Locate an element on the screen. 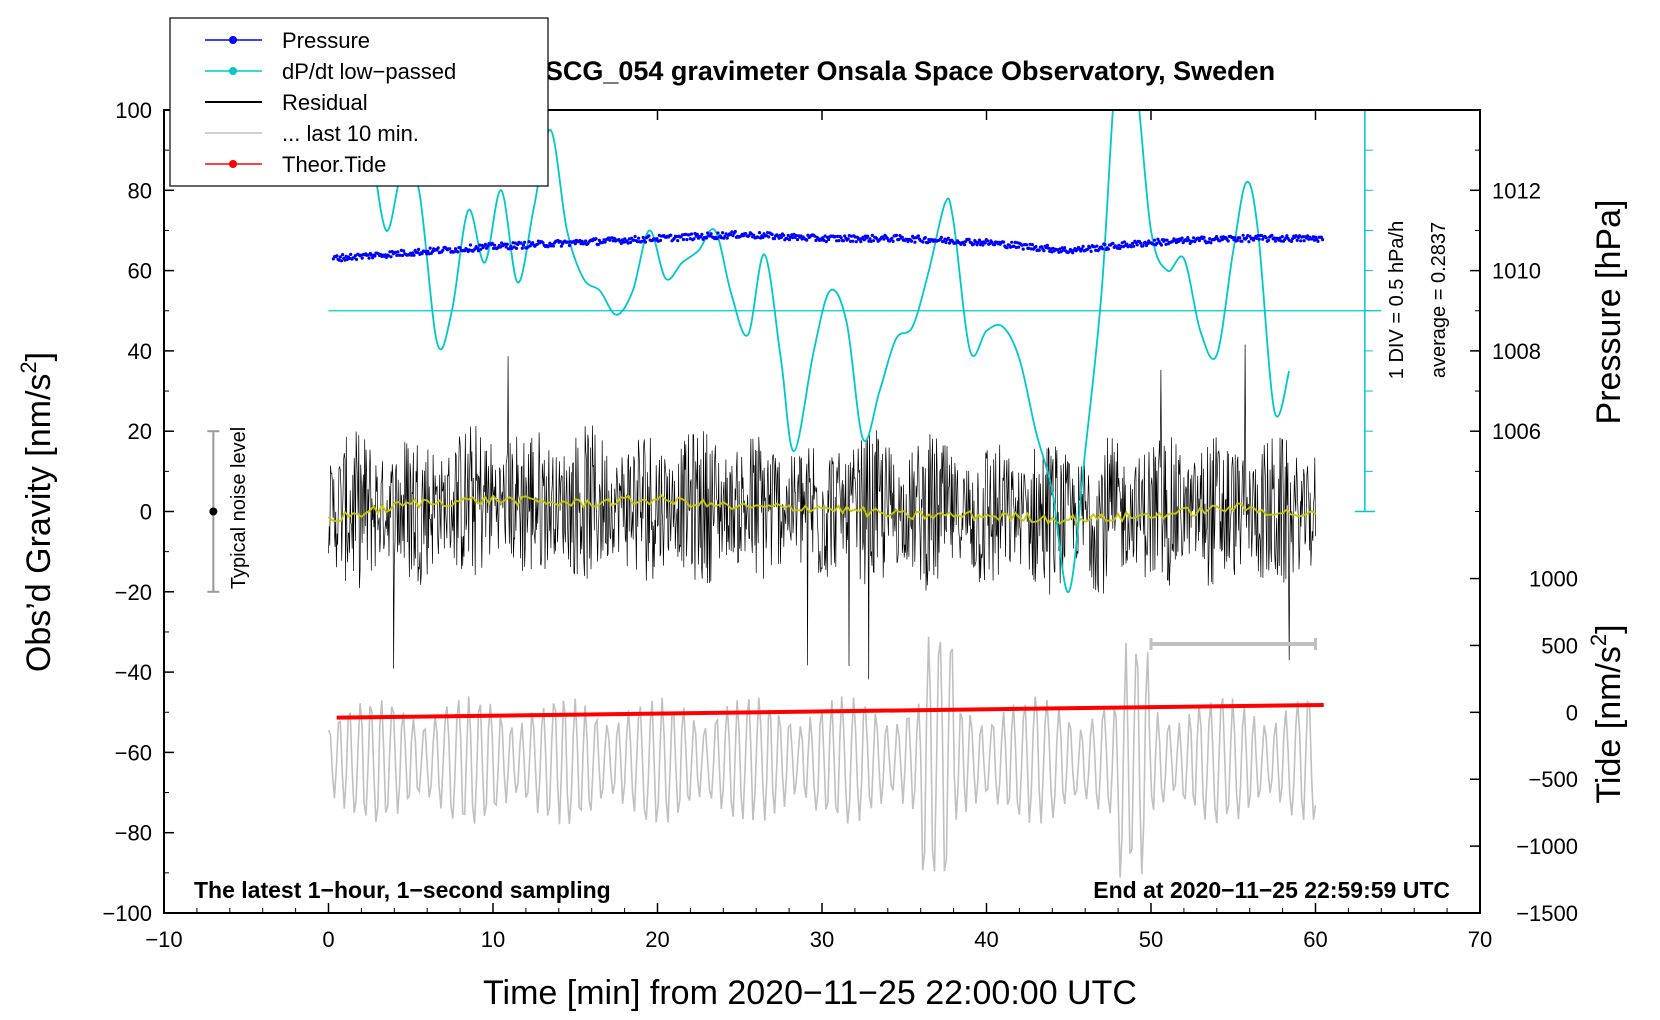 The height and width of the screenshot is (1020, 1660). series-pressure-points is located at coordinates (828, 246).